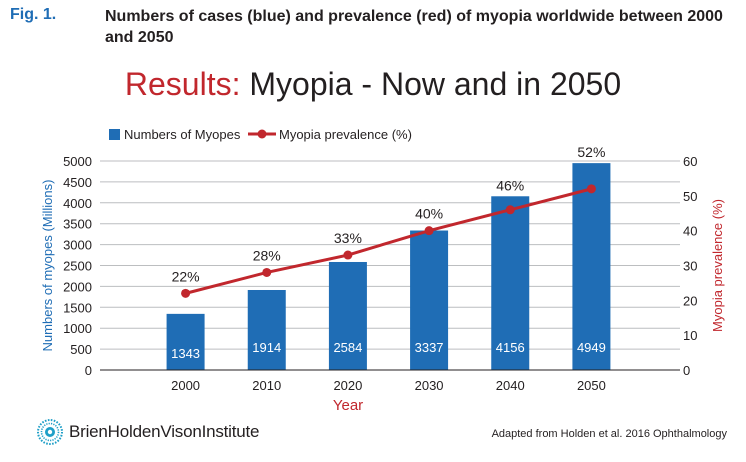 The image size is (746, 462). What do you see at coordinates (77, 328) in the screenshot?
I see `y-tick-label: 1000` at bounding box center [77, 328].